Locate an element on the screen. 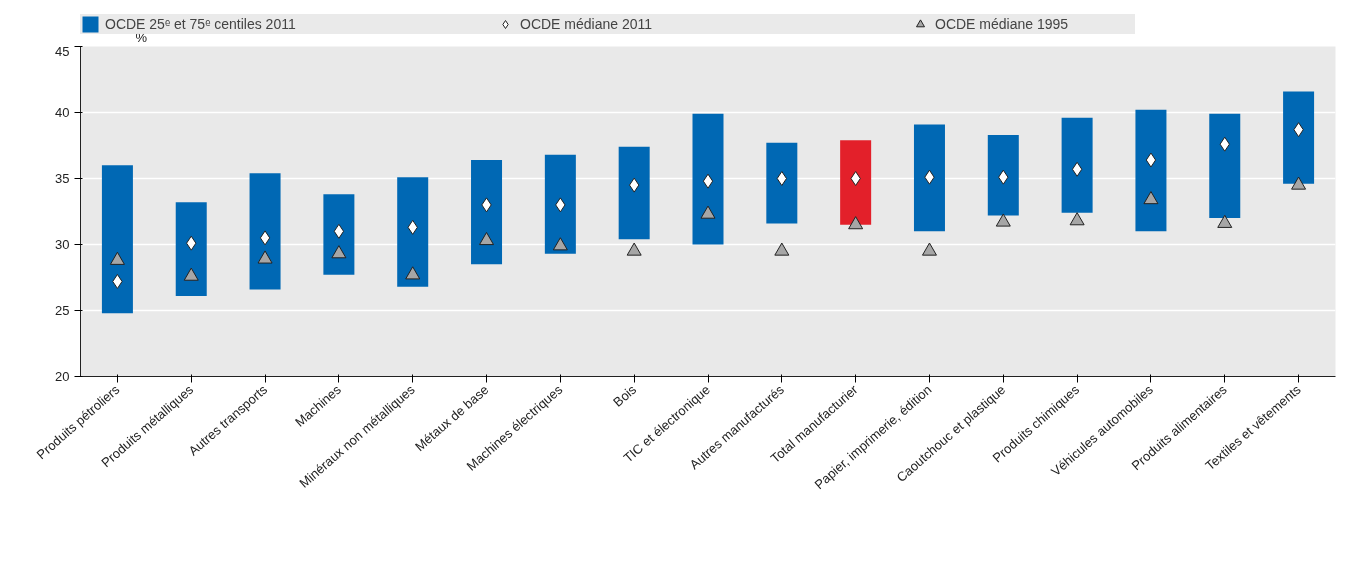 Image resolution: width=1361 pixels, height=562 pixels. legend-label: OCDE médiane 1995 is located at coordinates (1002, 24).